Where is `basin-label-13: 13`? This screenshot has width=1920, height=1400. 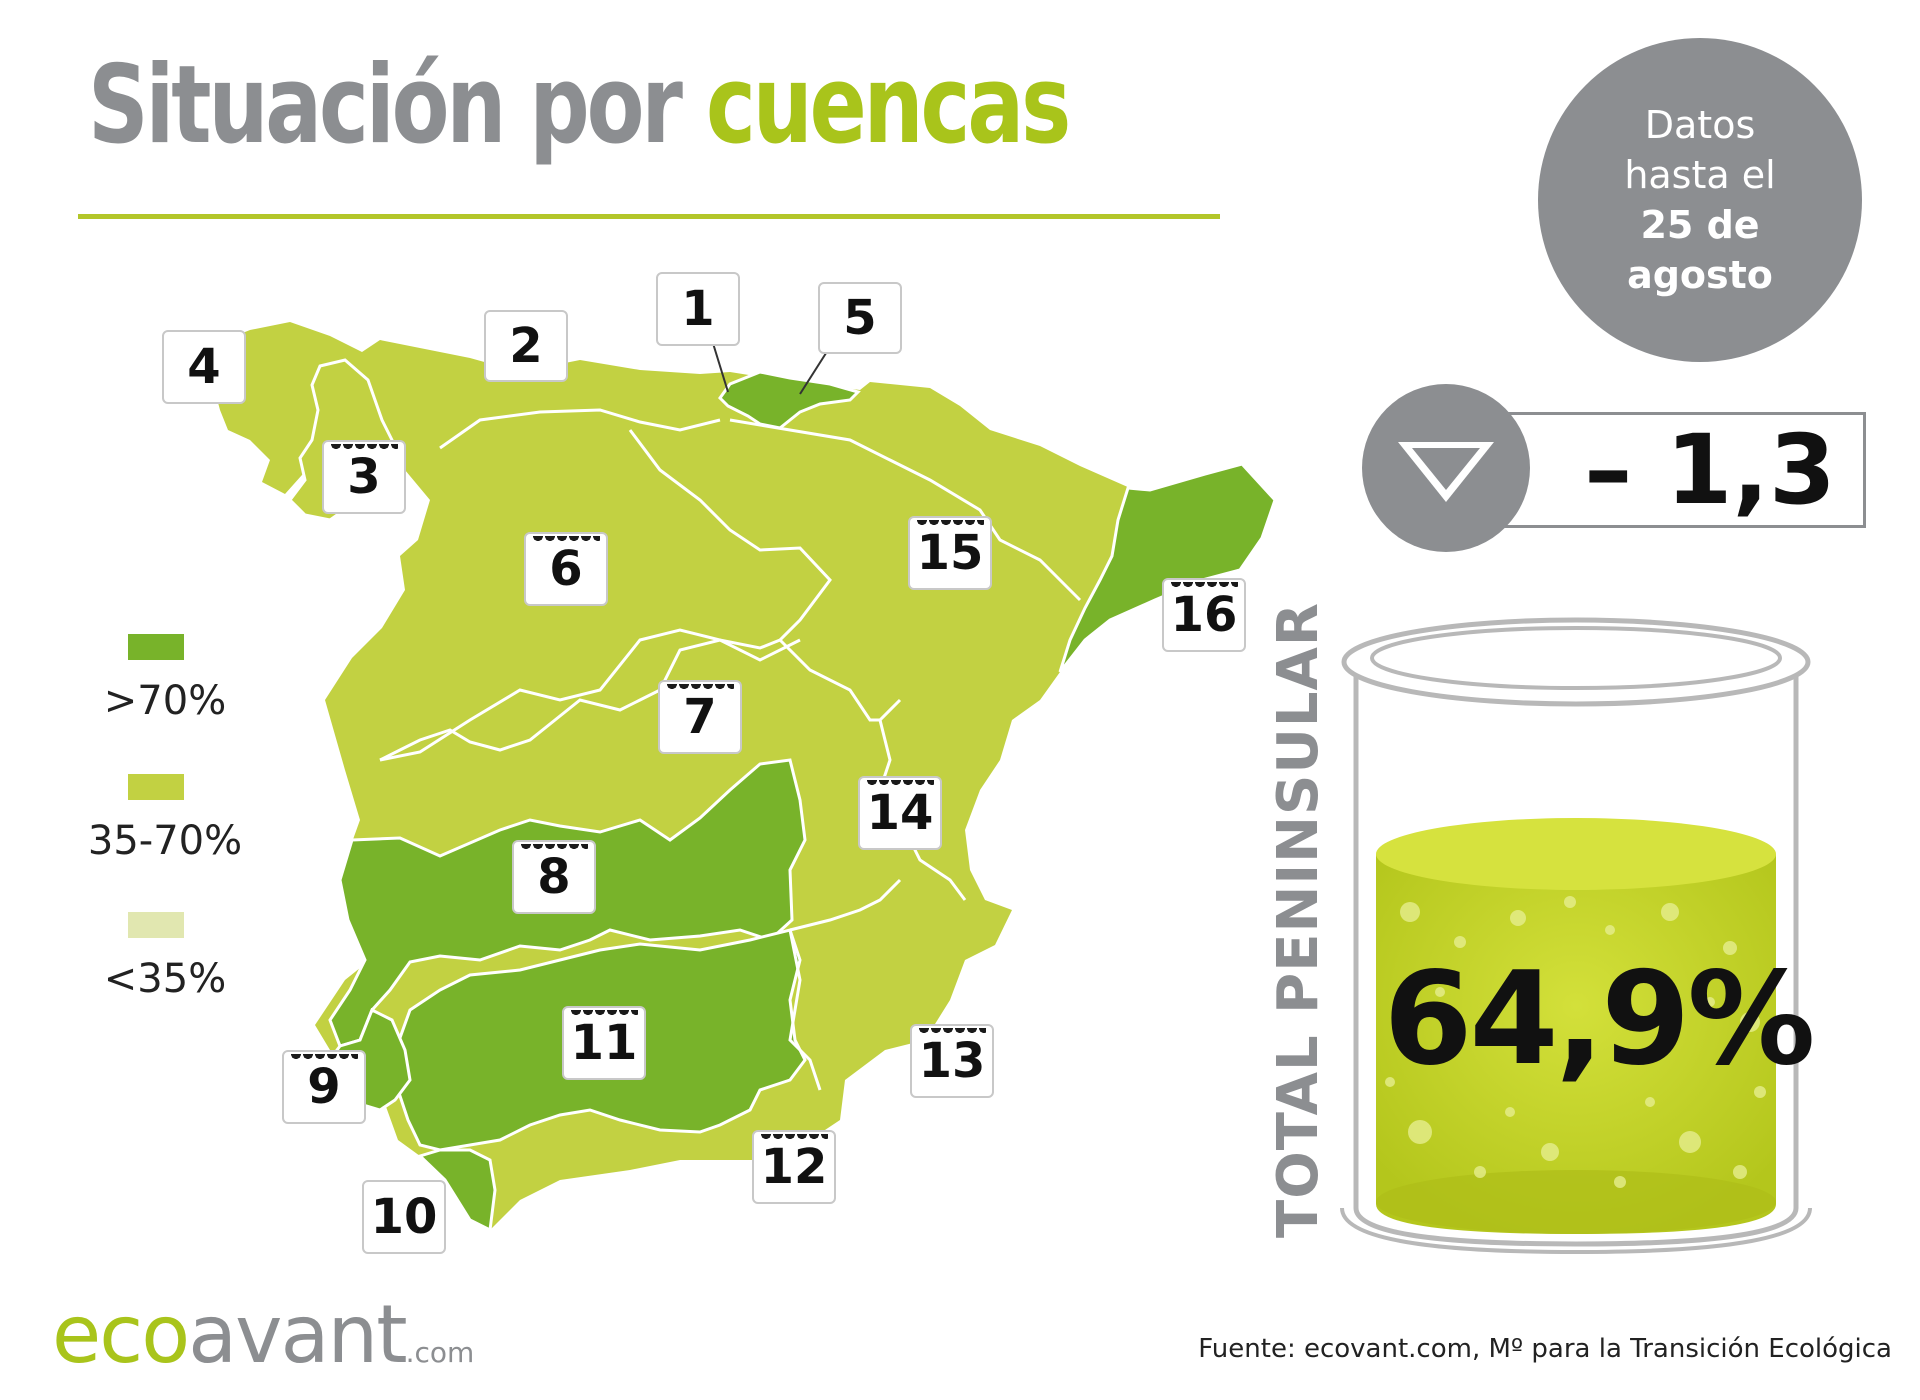
basin-label-13: 13 is located at coordinates (952, 1061).